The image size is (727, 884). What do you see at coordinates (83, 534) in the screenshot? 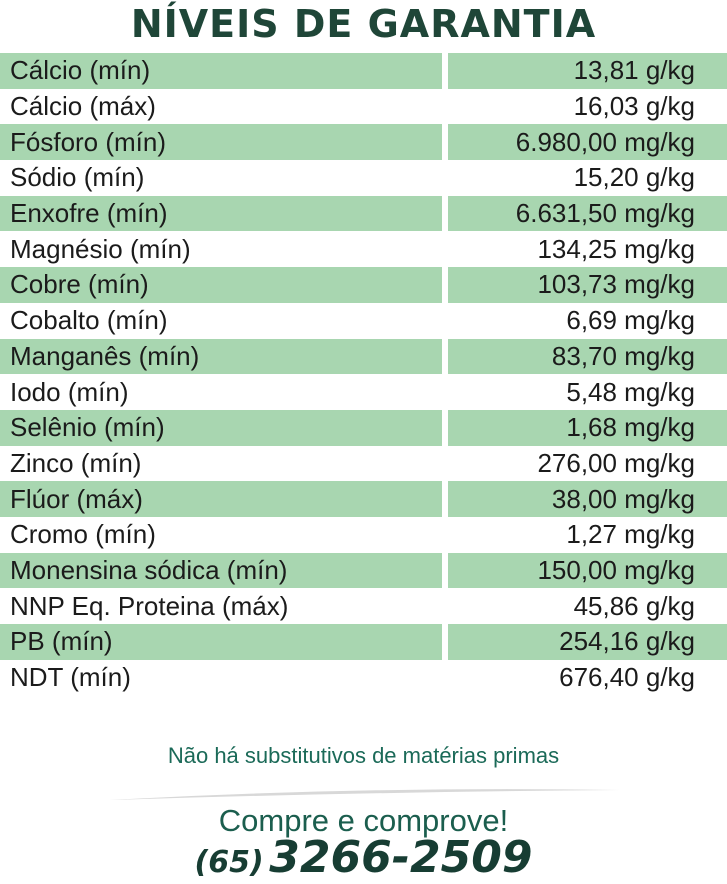
I see `nutrient-name: Cromo (mín)` at bounding box center [83, 534].